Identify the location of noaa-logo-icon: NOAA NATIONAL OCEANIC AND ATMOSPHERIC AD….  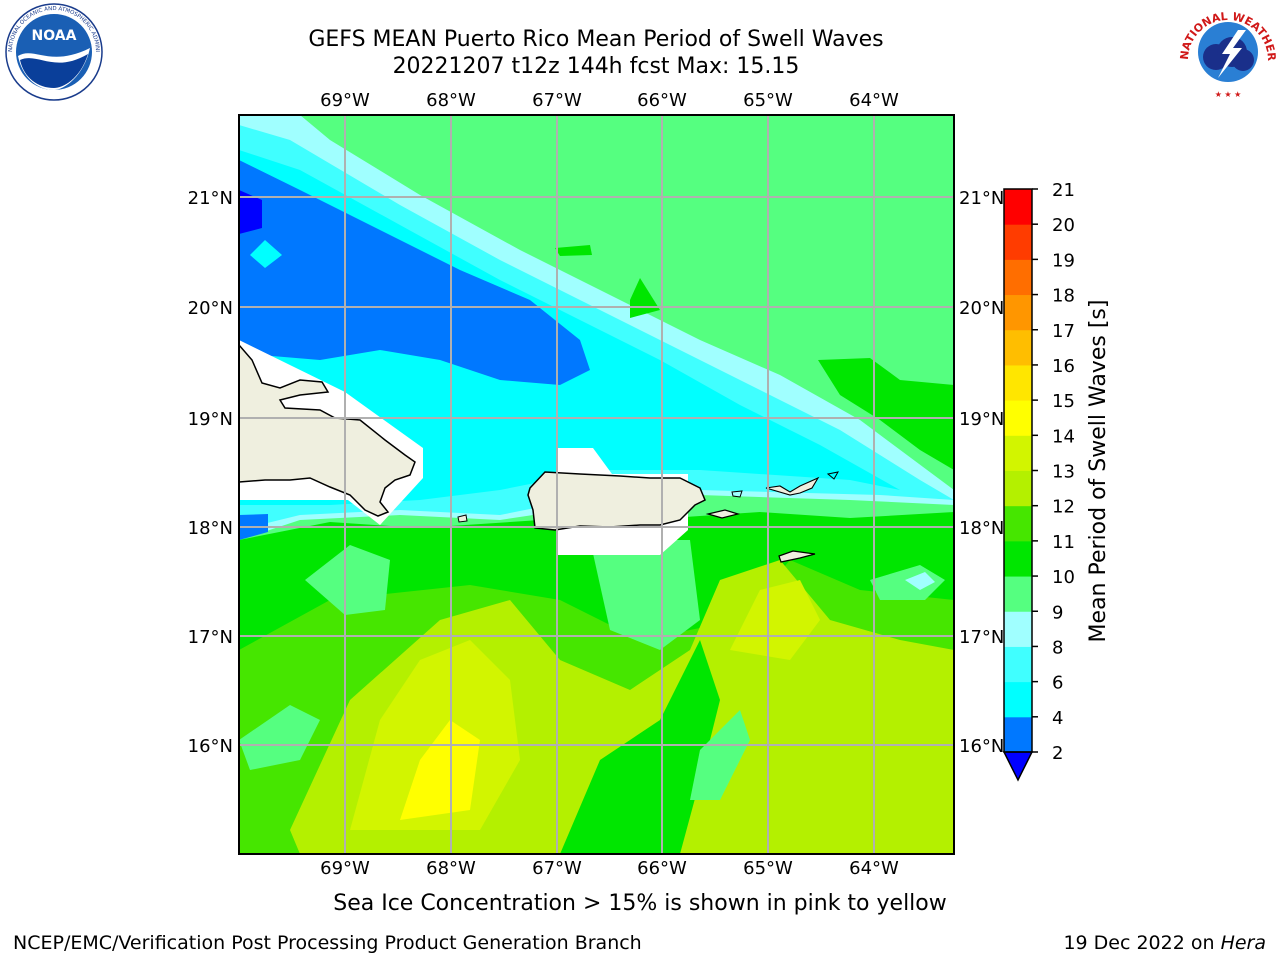
(53, 51).